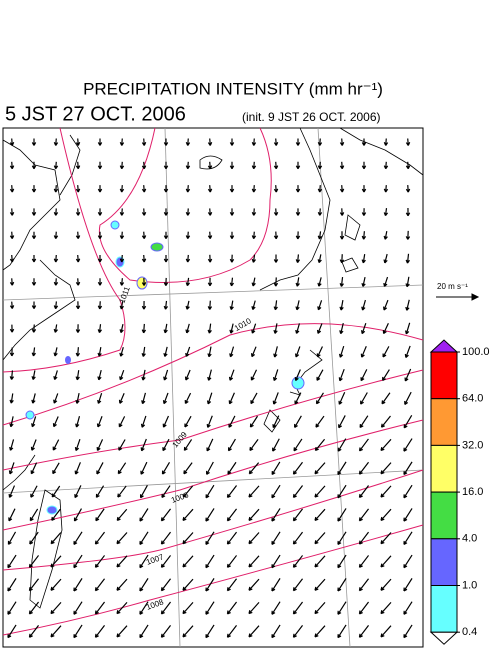 Image resolution: width=500 pixels, height=650 pixels. I want to click on colorbar-tick-label: 100.0, so click(476, 352).